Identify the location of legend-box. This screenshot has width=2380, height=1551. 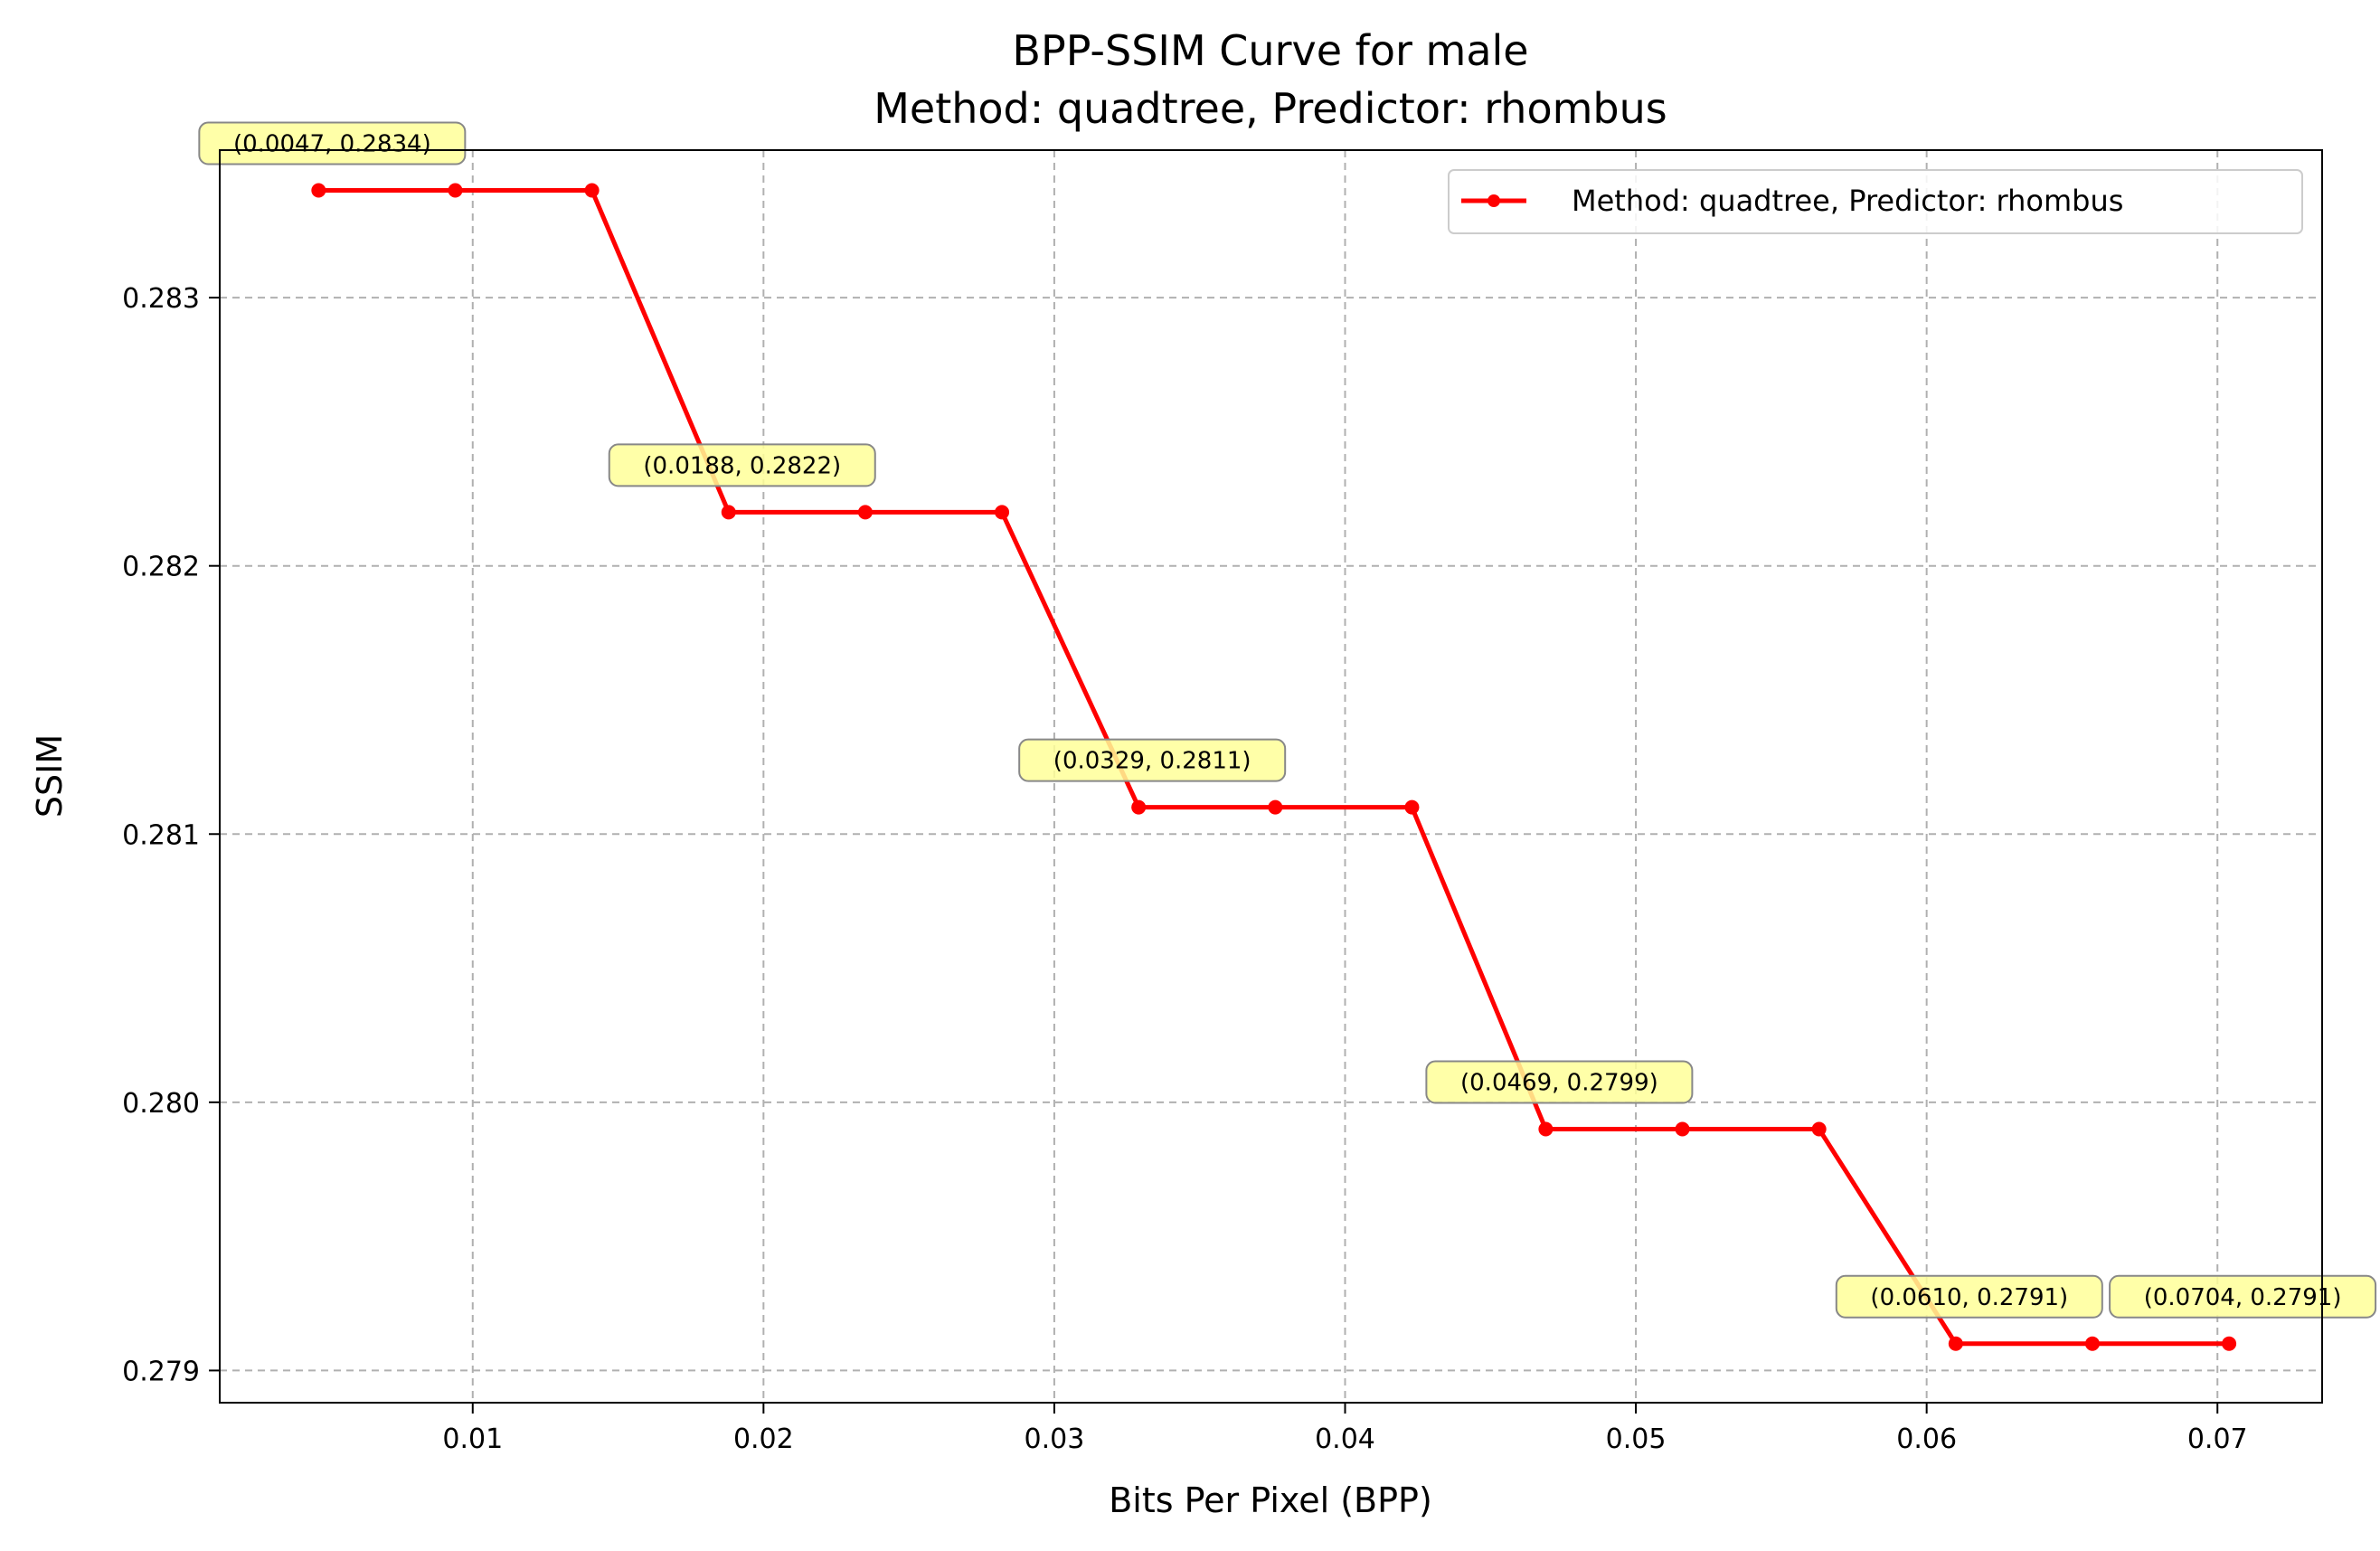
(1875, 201).